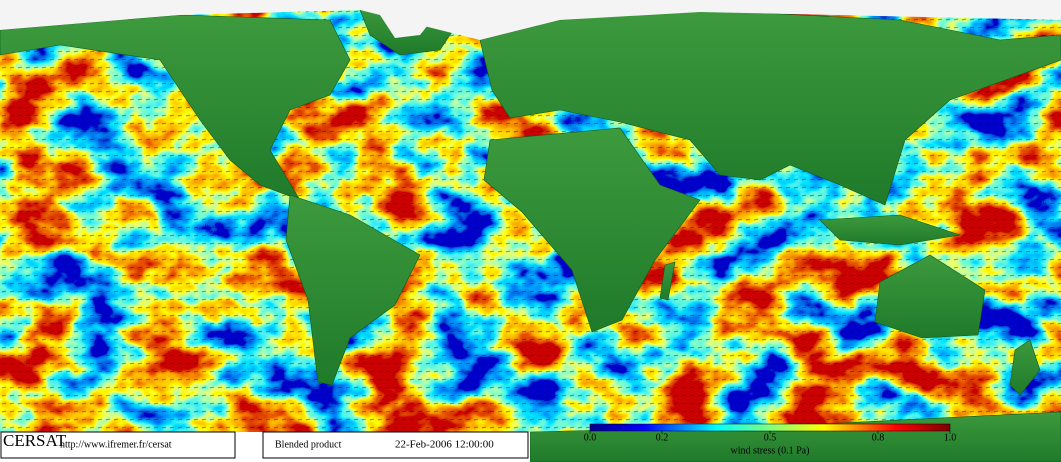 The image size is (1061, 462). What do you see at coordinates (667, 281) in the screenshot?
I see `madagascar` at bounding box center [667, 281].